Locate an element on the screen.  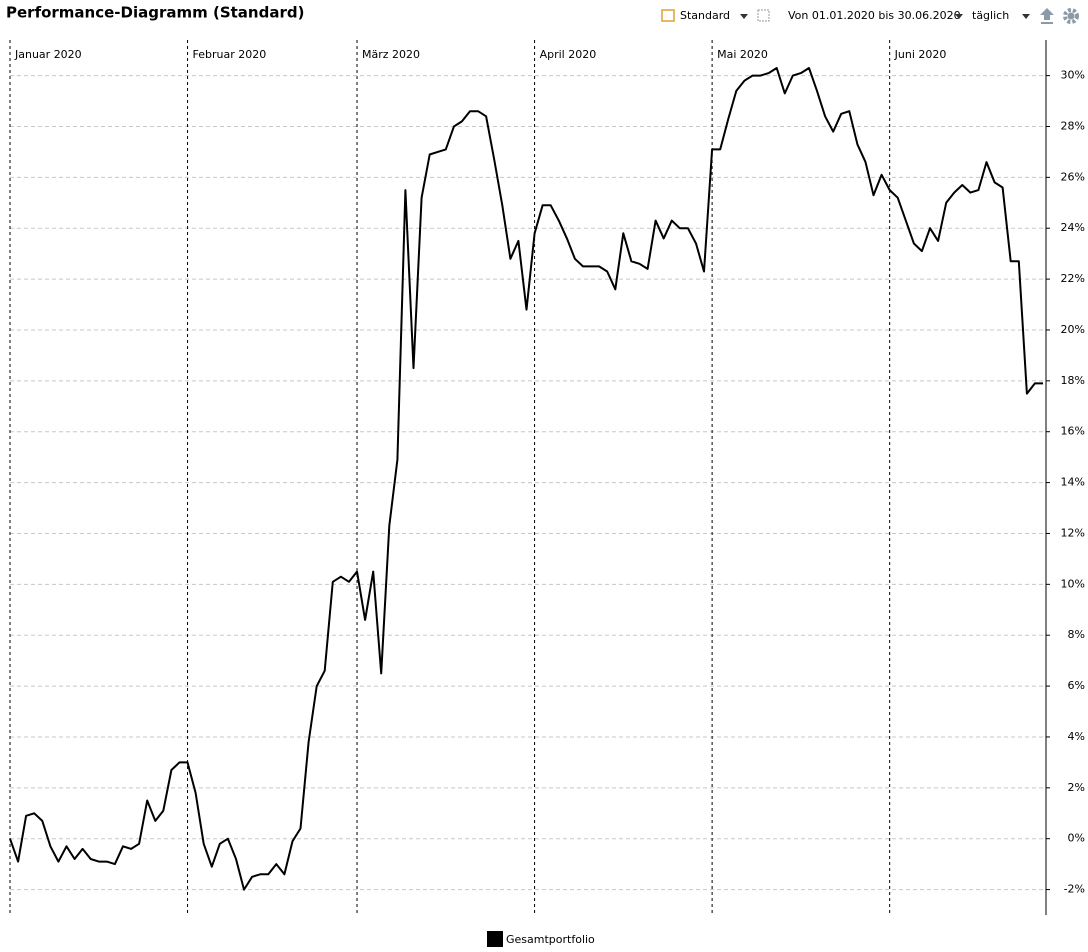
x-tick-label: Januar 2020 is located at coordinates (48, 54).